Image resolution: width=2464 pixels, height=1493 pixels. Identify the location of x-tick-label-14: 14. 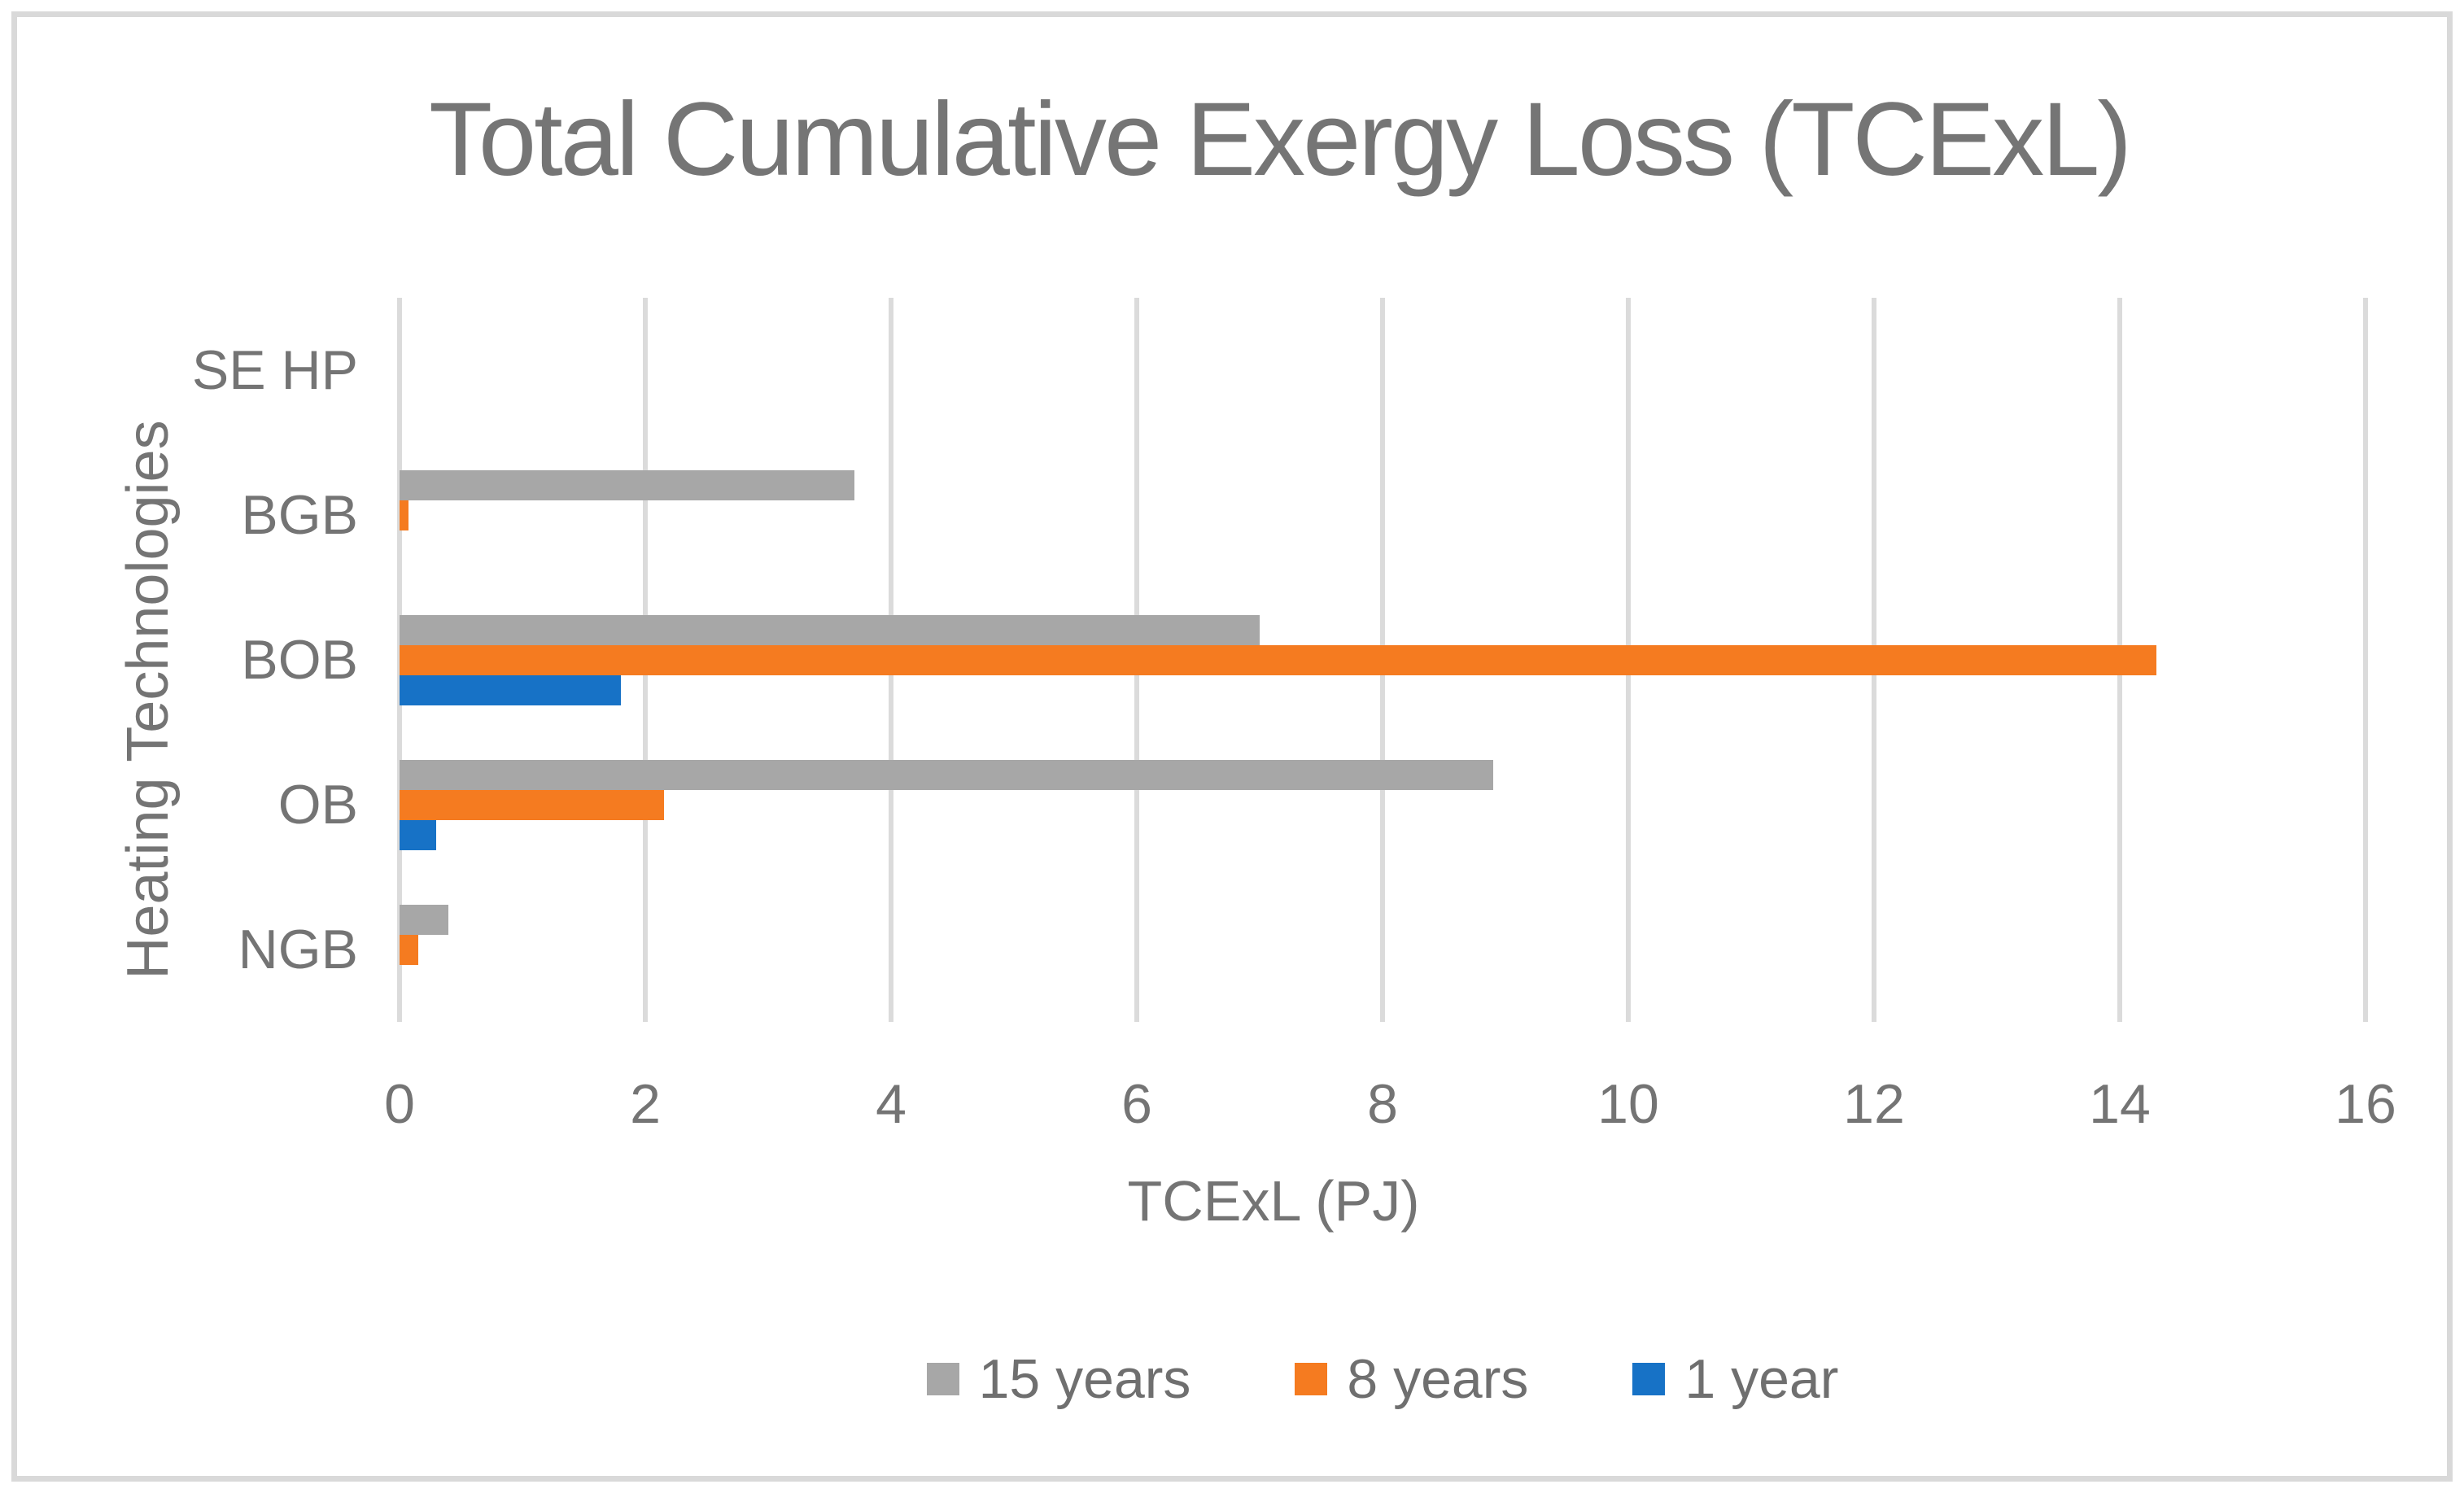
(2120, 1104).